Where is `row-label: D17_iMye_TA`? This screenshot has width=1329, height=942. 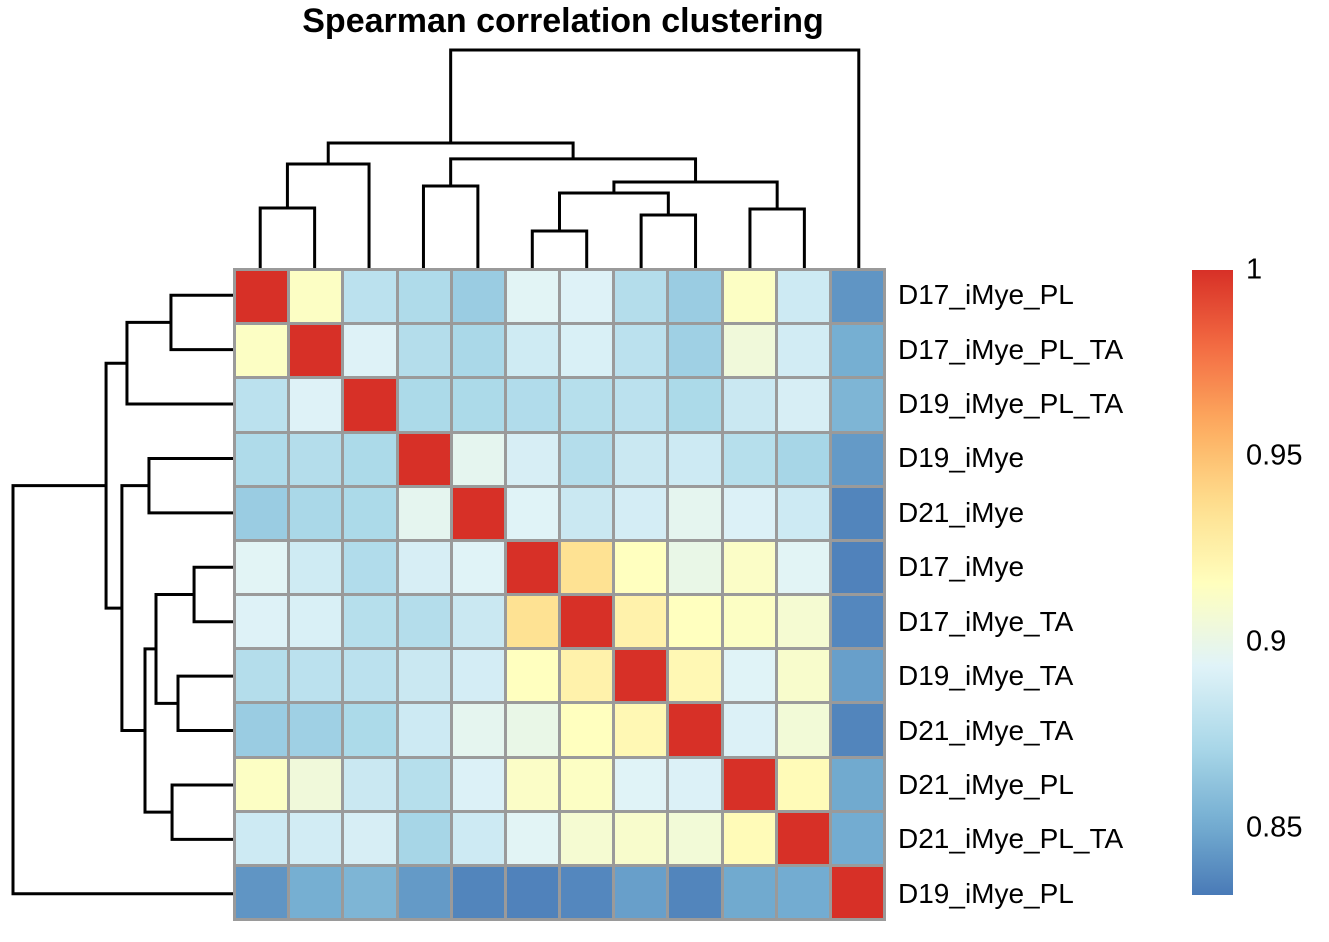 row-label: D17_iMye_TA is located at coordinates (986, 621).